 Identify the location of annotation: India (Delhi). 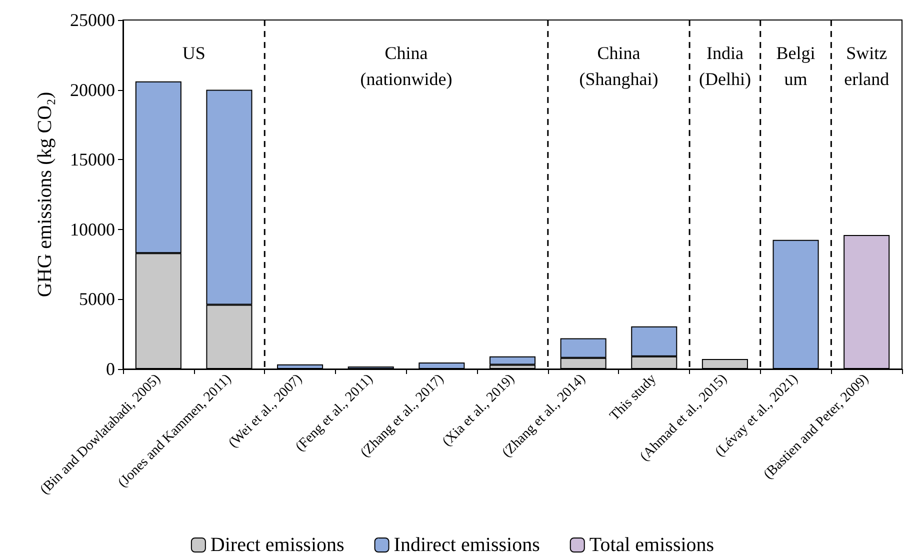
(724, 66).